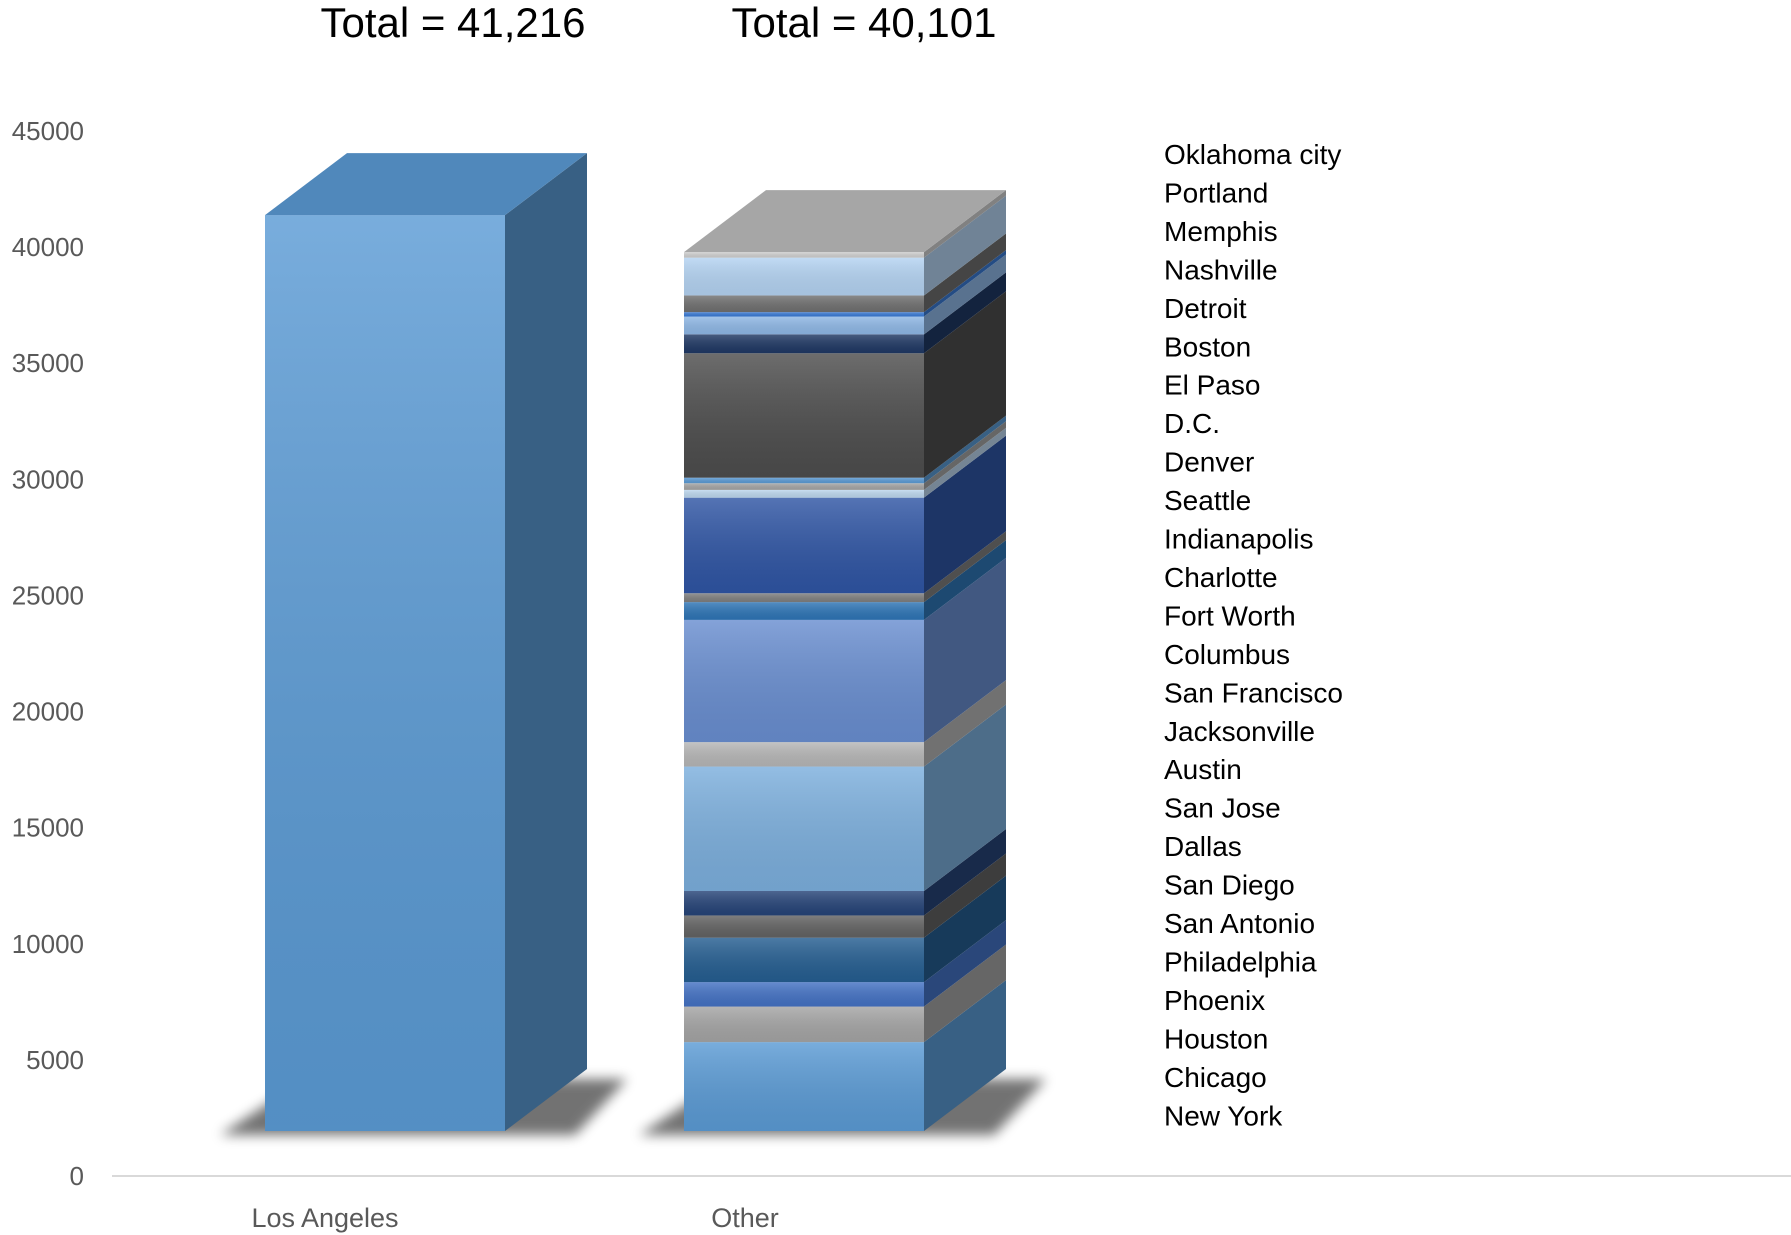 This screenshot has width=1791, height=1235. I want to click on bar-side-el-paso, so click(965, 283).